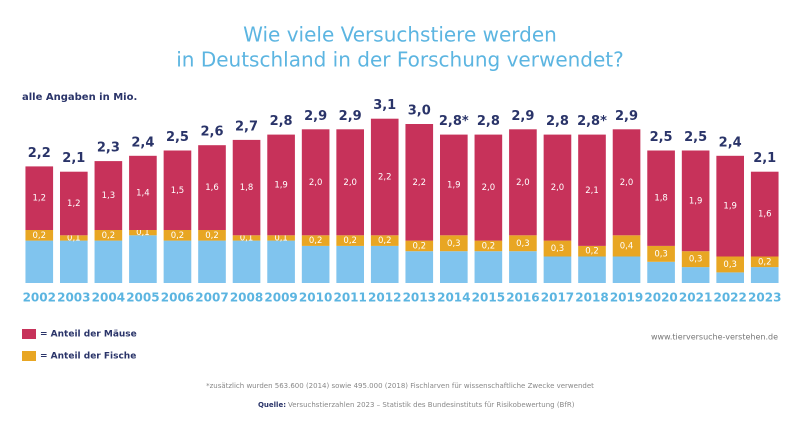  Describe the element at coordinates (79, 97) in the screenshot. I see `subtitle: alle Angaben in Mio.` at that location.